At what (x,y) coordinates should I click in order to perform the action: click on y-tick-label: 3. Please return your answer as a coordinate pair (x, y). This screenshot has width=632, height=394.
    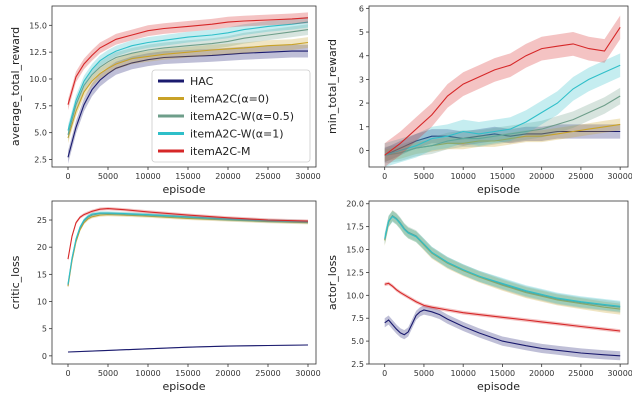
    Looking at the image, I should click on (361, 79).